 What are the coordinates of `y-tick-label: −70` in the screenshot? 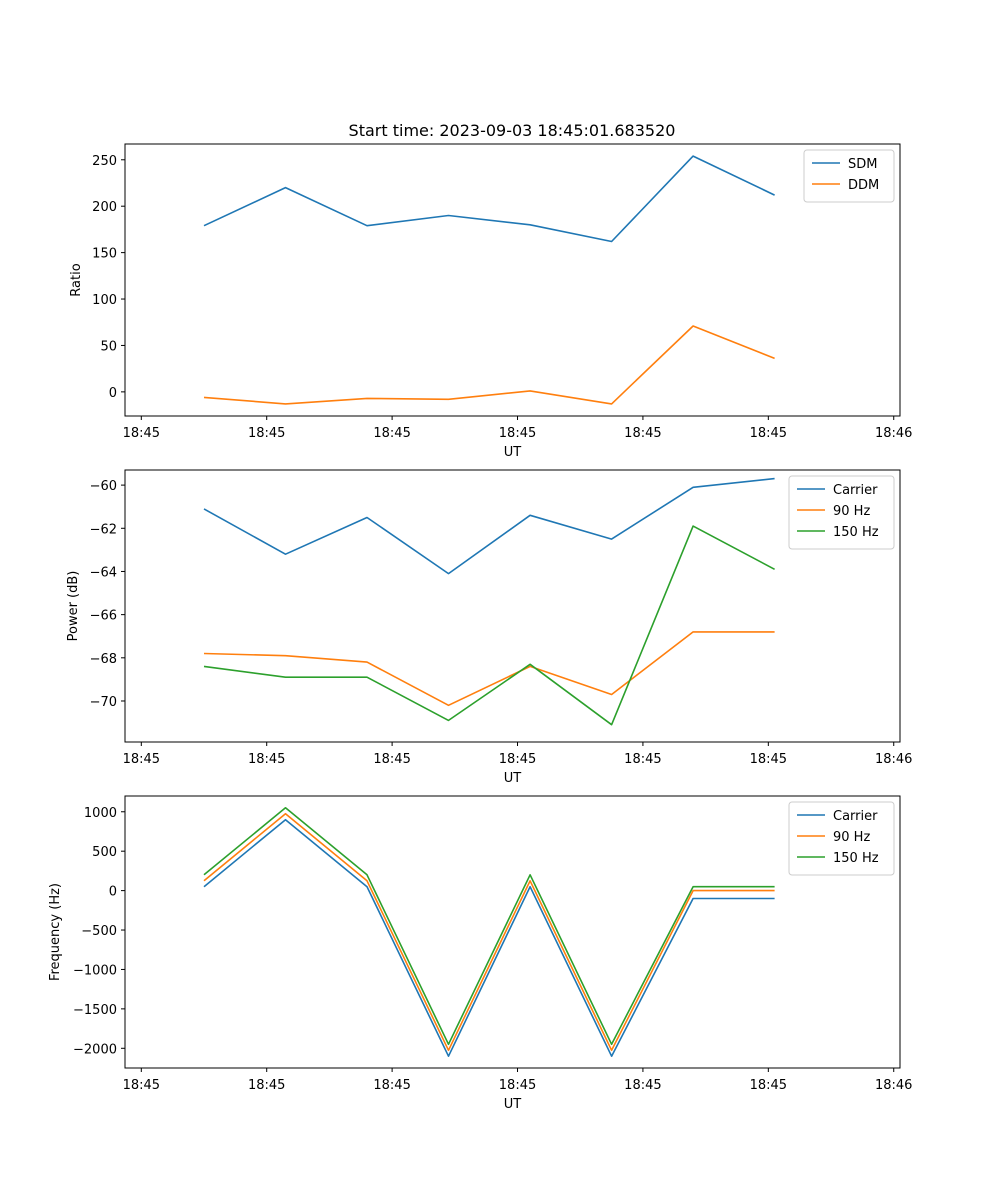 It's located at (103, 702).